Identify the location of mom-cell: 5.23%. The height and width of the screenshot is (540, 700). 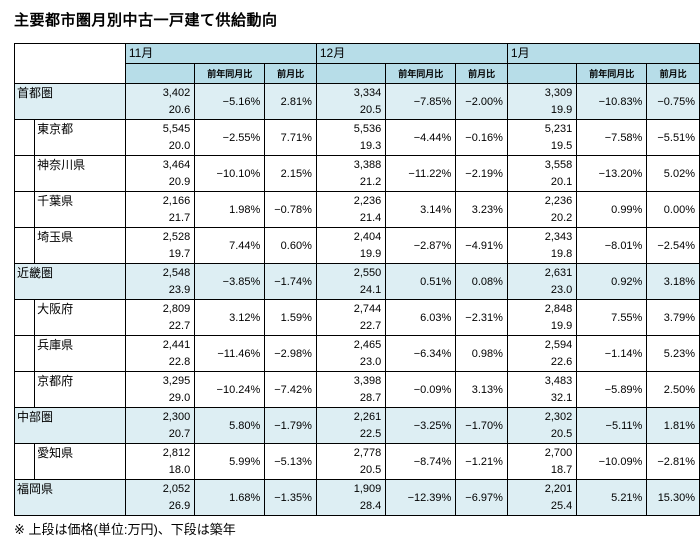
(673, 353).